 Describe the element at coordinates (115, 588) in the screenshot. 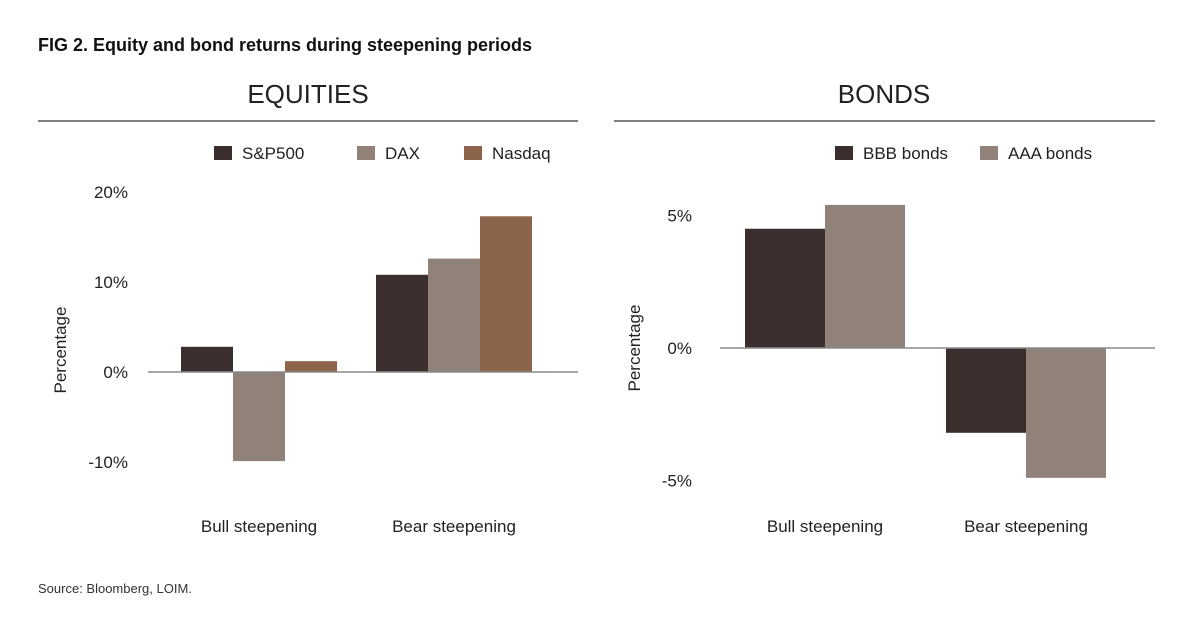

I see `source-note: Source: Bloomberg, LOIM.` at that location.